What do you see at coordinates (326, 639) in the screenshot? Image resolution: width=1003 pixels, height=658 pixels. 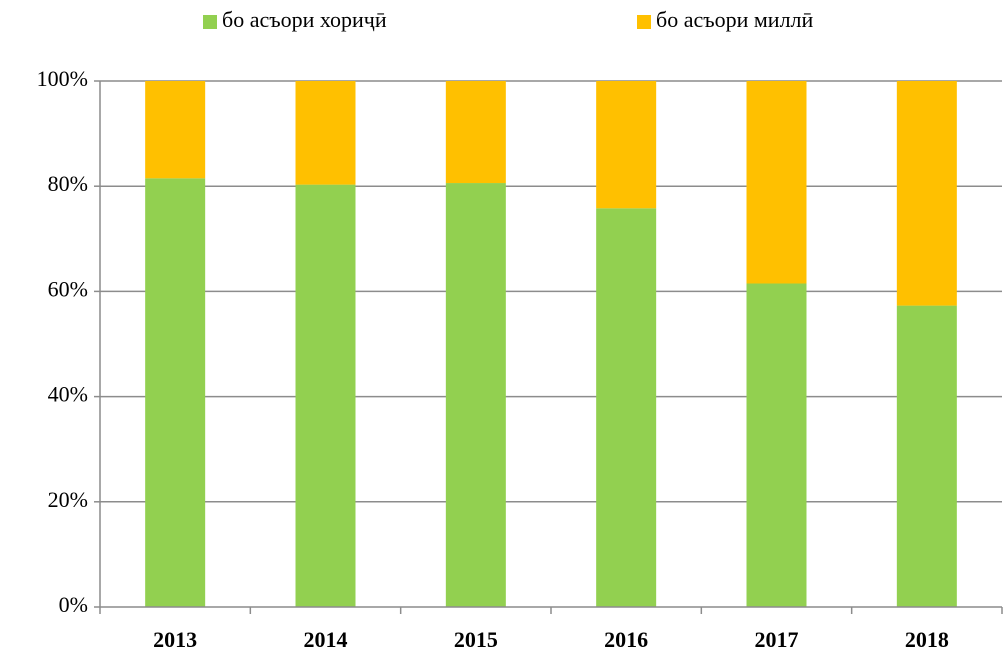 I see `x-tick-label: 2014` at bounding box center [326, 639].